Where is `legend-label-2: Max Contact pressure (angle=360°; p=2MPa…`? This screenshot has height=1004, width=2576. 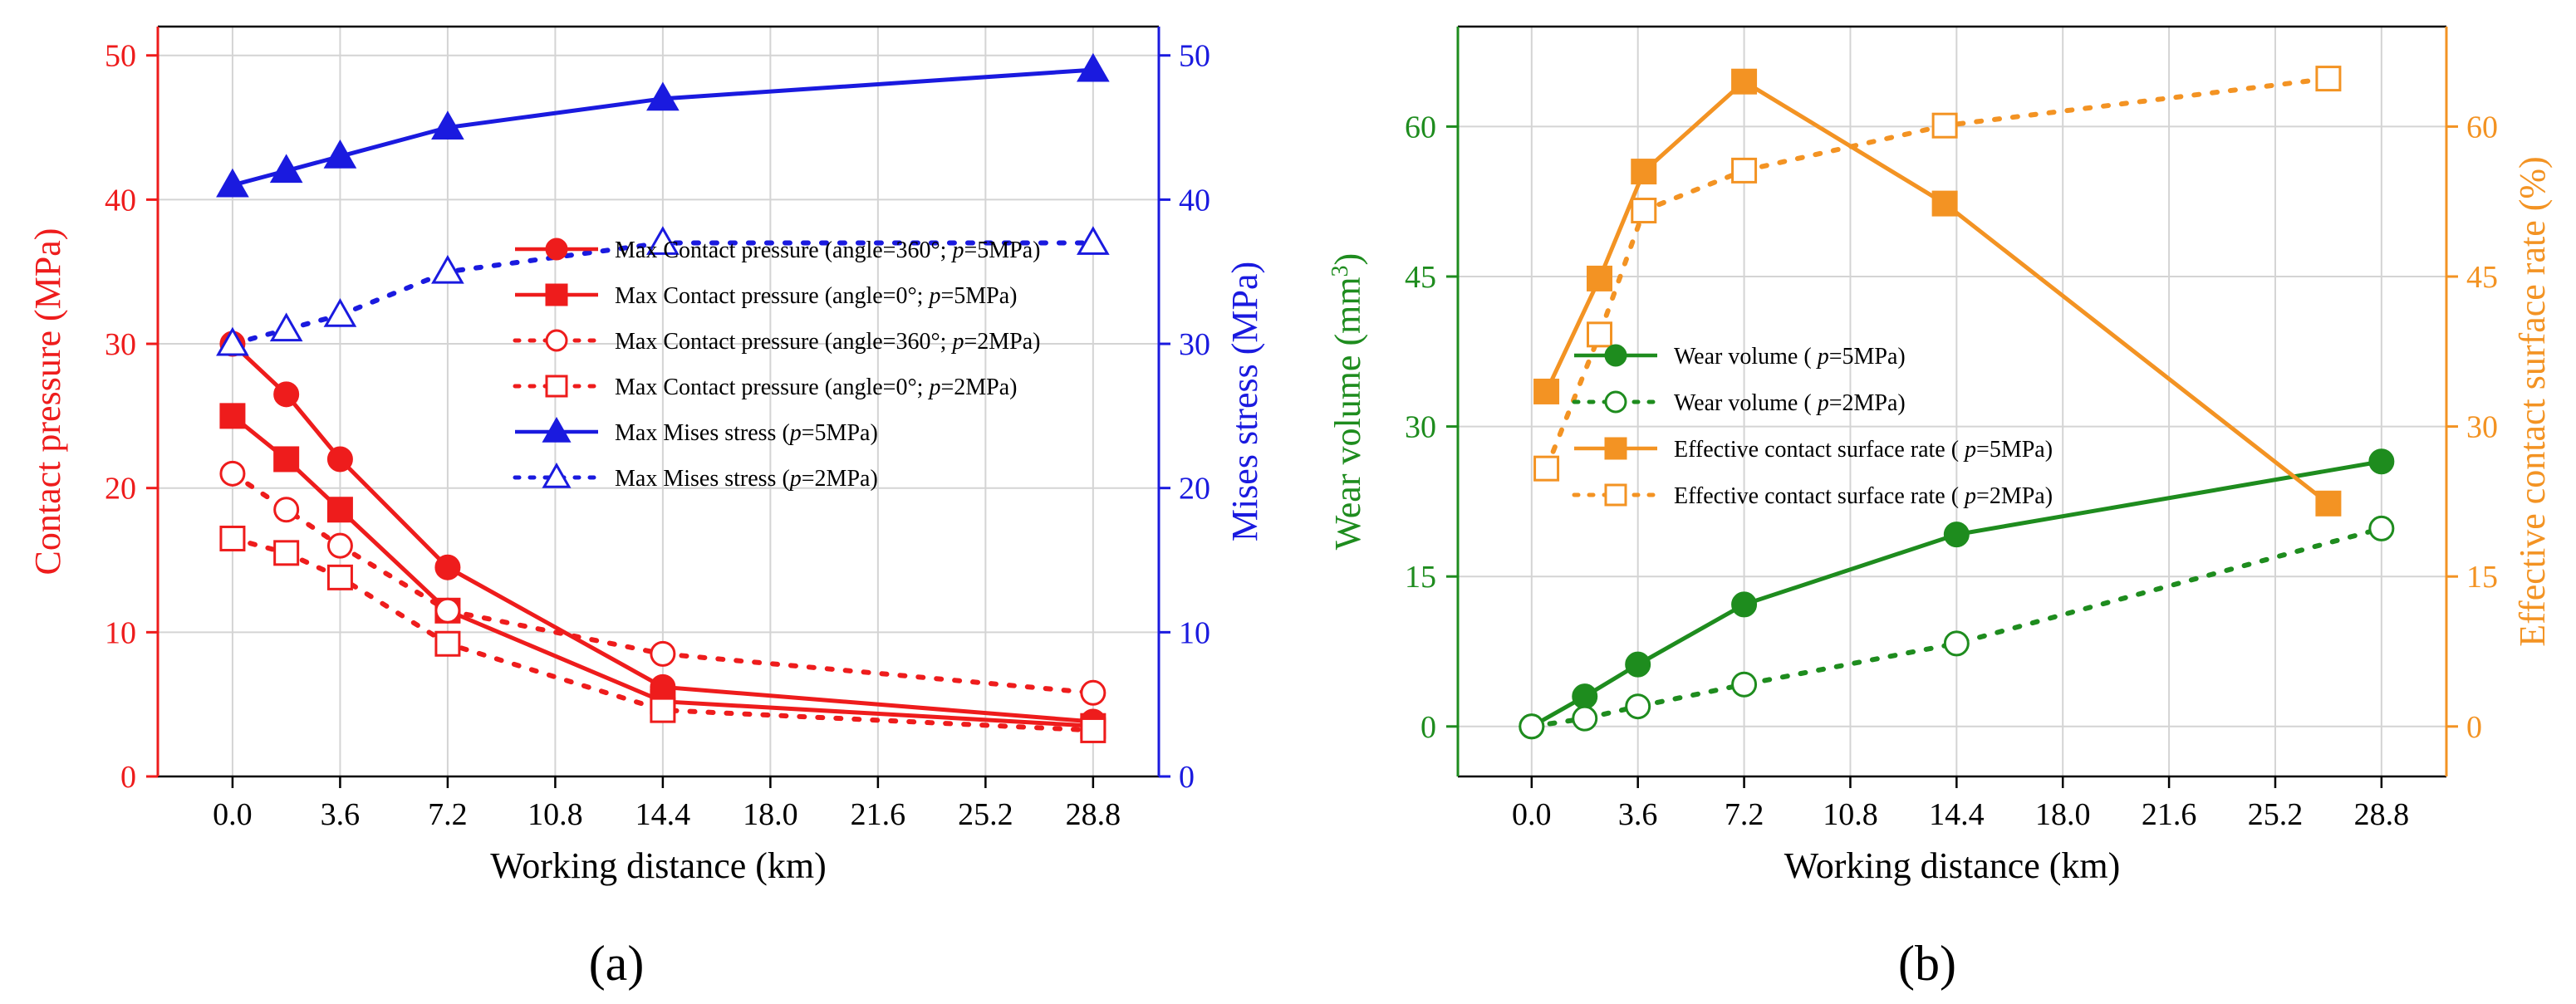
legend-label-2: Max Contact pressure (angle=360°; p=2MPa… is located at coordinates (827, 342).